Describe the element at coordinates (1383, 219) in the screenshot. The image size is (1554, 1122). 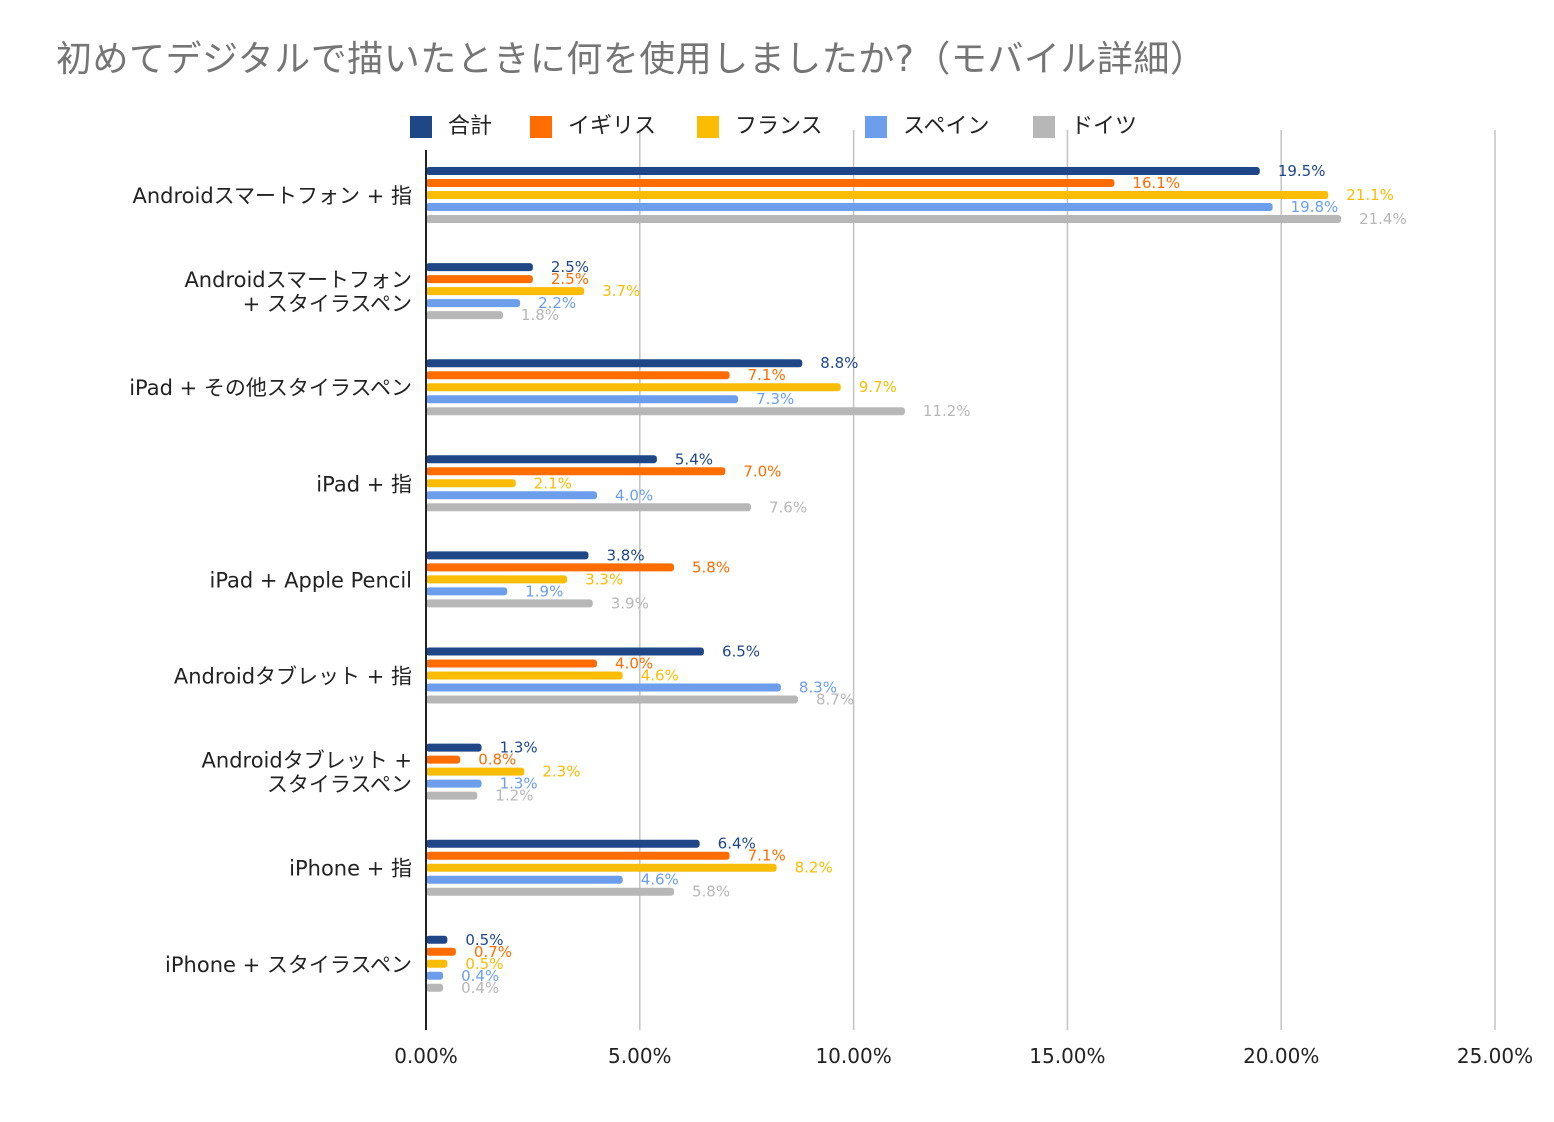
I see `data-label: 21.4%` at that location.